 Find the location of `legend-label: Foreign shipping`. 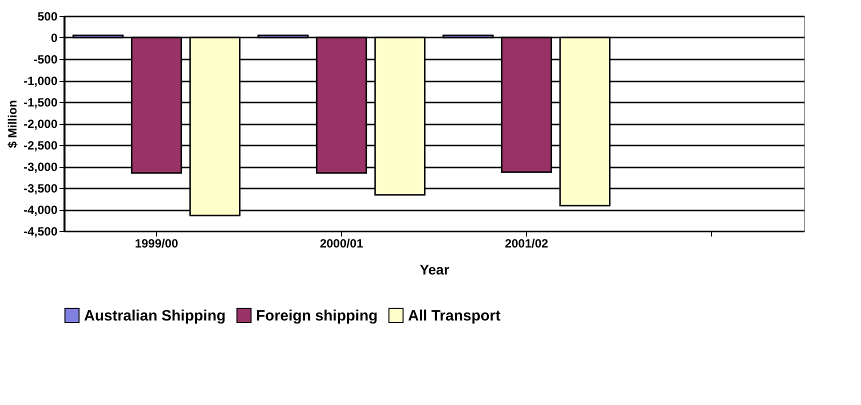

legend-label: Foreign shipping is located at coordinates (317, 315).